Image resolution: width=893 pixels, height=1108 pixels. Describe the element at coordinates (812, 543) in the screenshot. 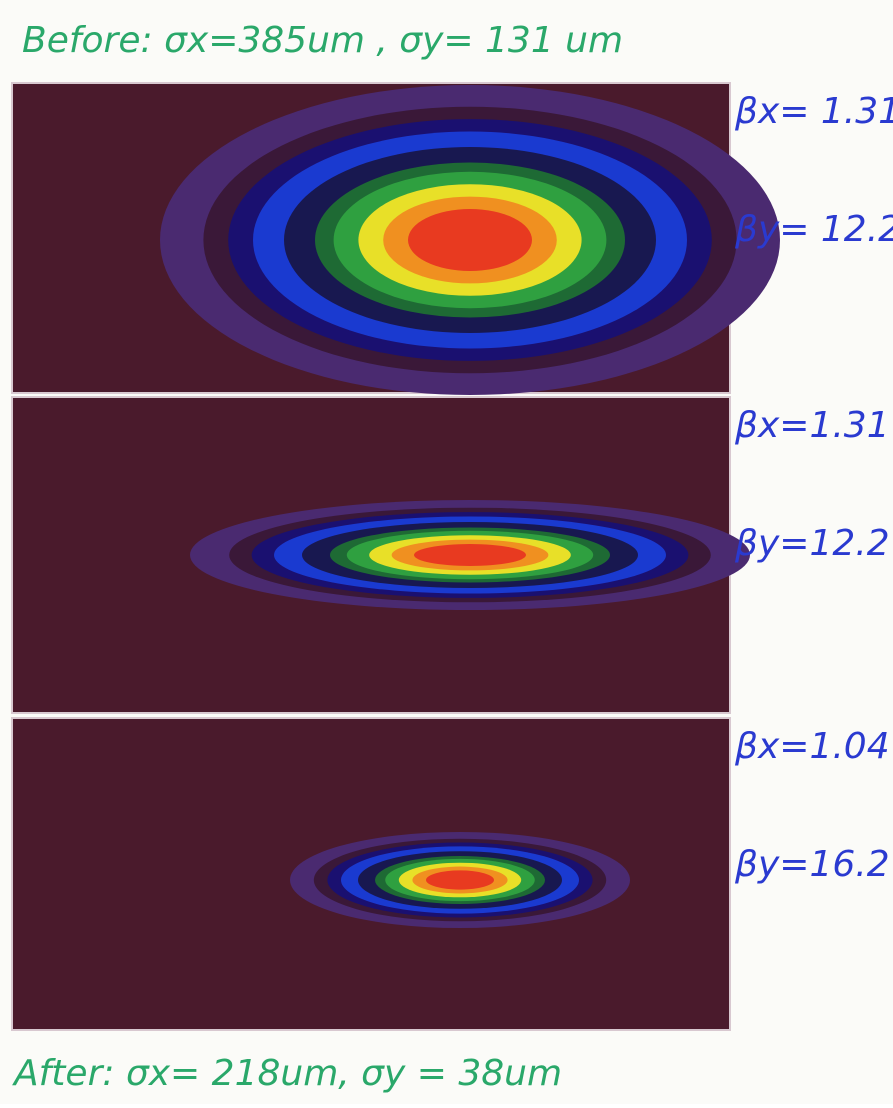

I see `beta-y-label: βy=12.2` at that location.